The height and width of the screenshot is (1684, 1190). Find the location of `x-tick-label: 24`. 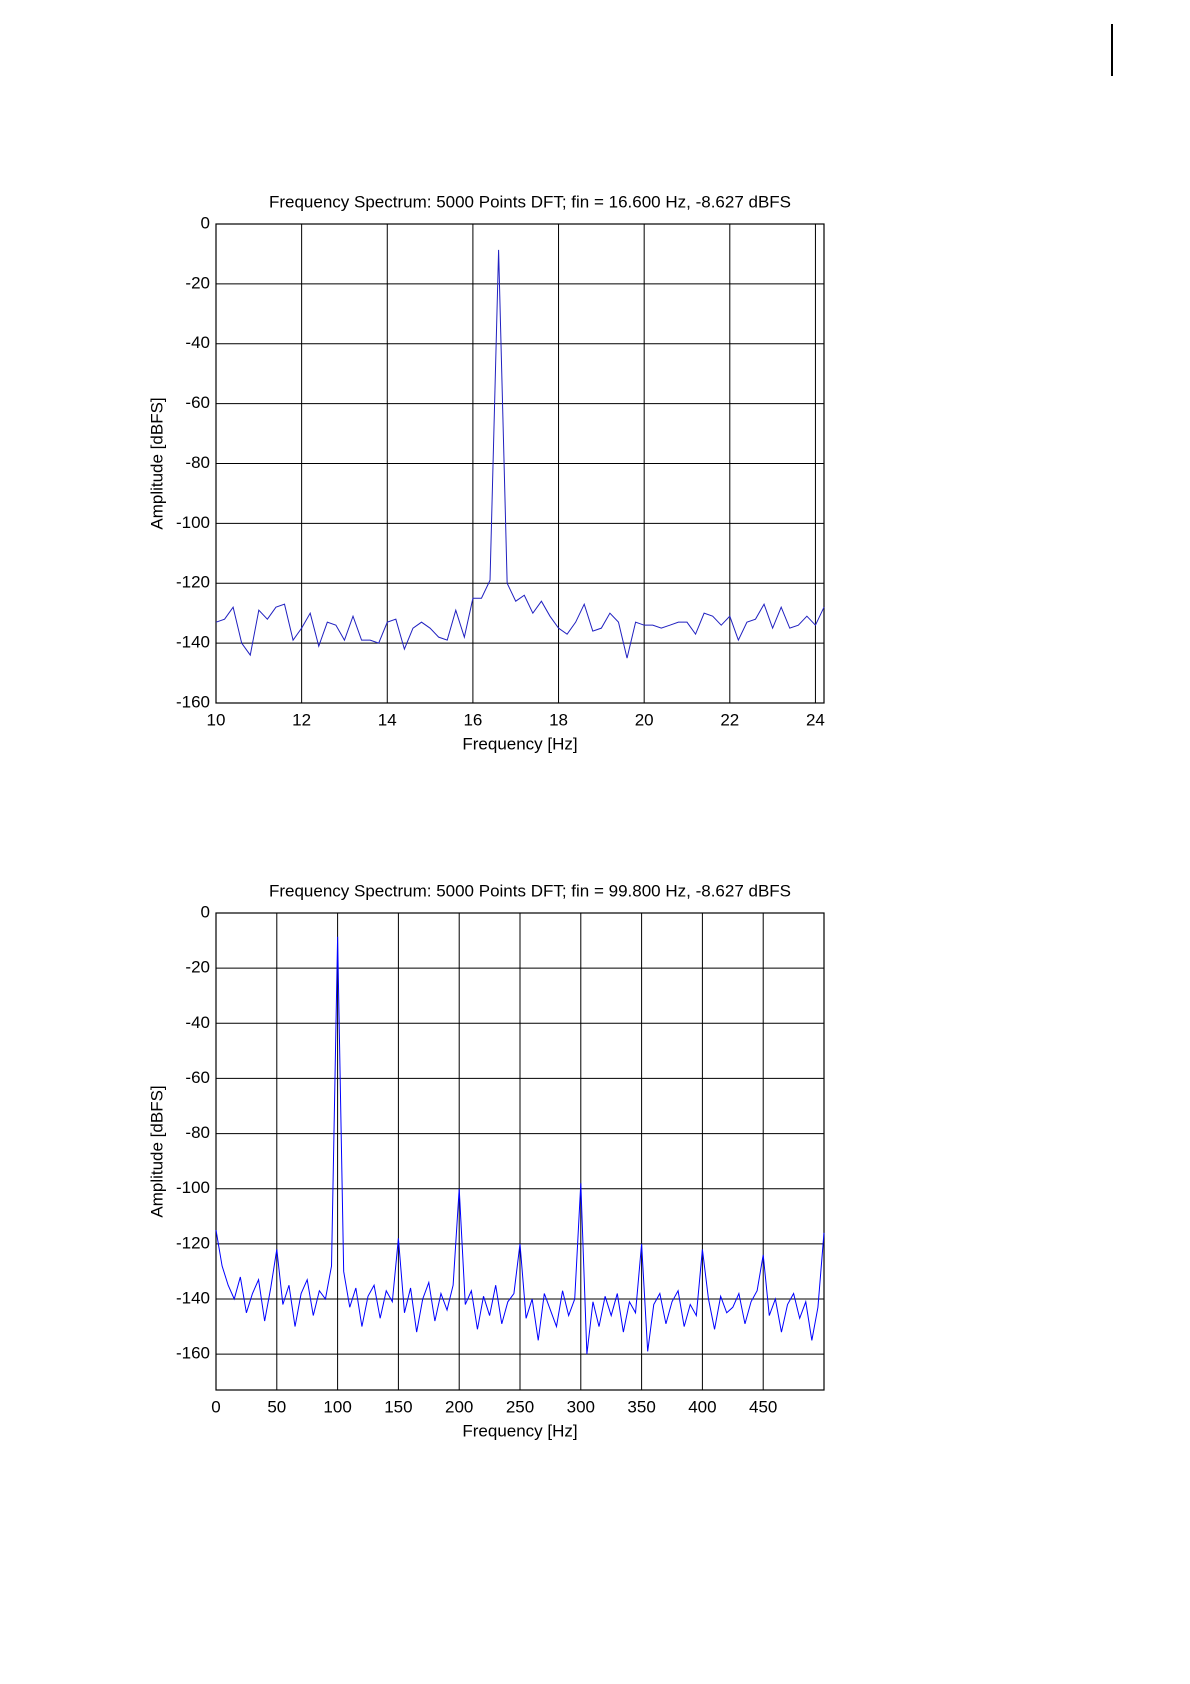

x-tick-label: 24 is located at coordinates (815, 719).